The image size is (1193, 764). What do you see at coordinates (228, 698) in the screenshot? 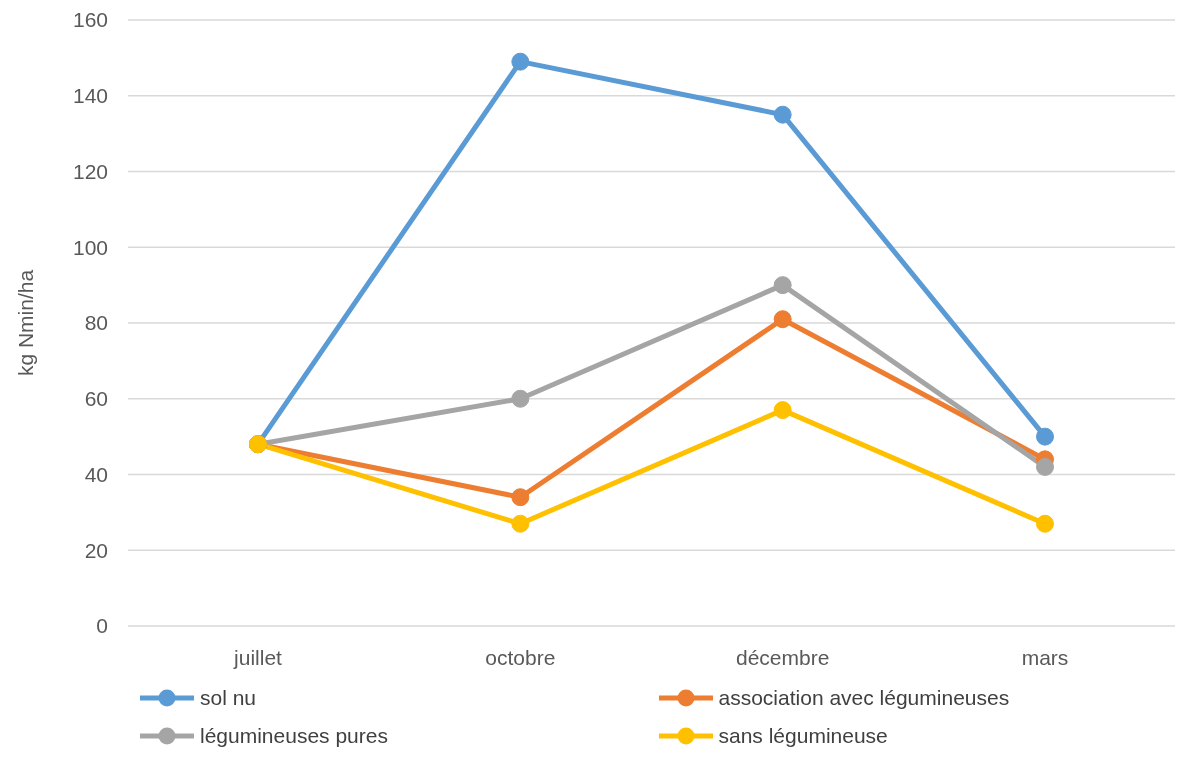
I see `legend-label: sol nu` at bounding box center [228, 698].